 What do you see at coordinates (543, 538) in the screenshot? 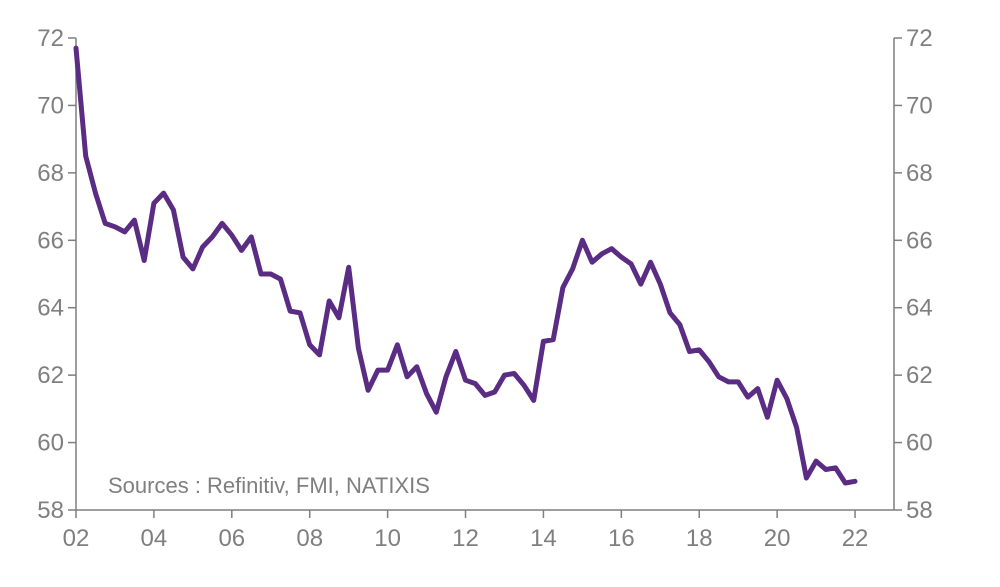
I see `x-tick-label: 14` at bounding box center [543, 538].